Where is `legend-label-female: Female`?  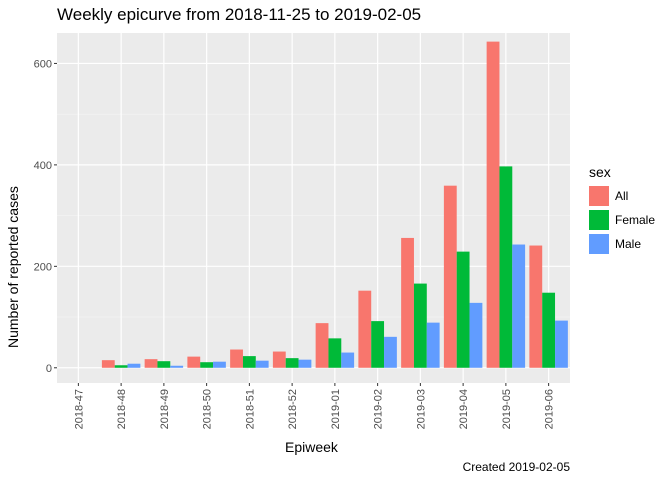 legend-label-female: Female is located at coordinates (635, 220).